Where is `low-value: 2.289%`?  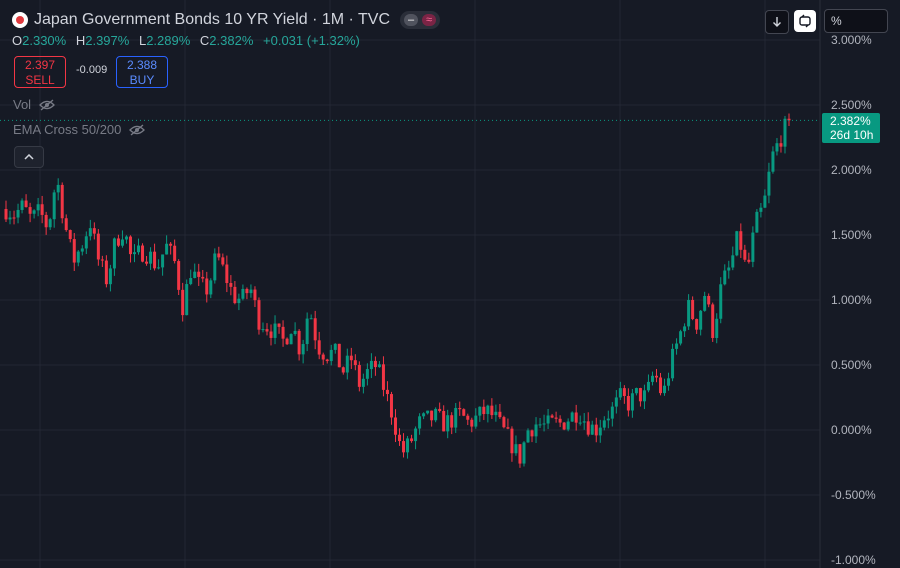 low-value: 2.289% is located at coordinates (168, 40).